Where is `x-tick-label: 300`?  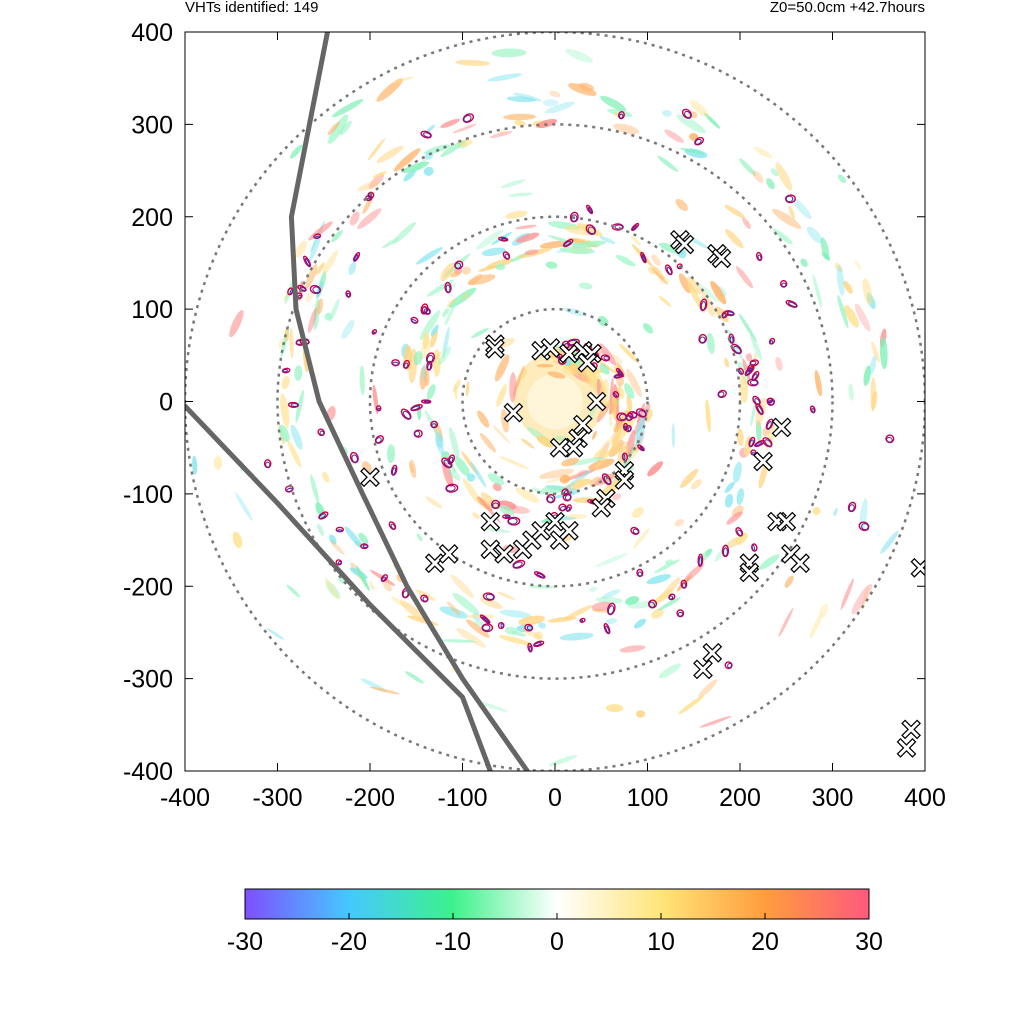
x-tick-label: 300 is located at coordinates (833, 798).